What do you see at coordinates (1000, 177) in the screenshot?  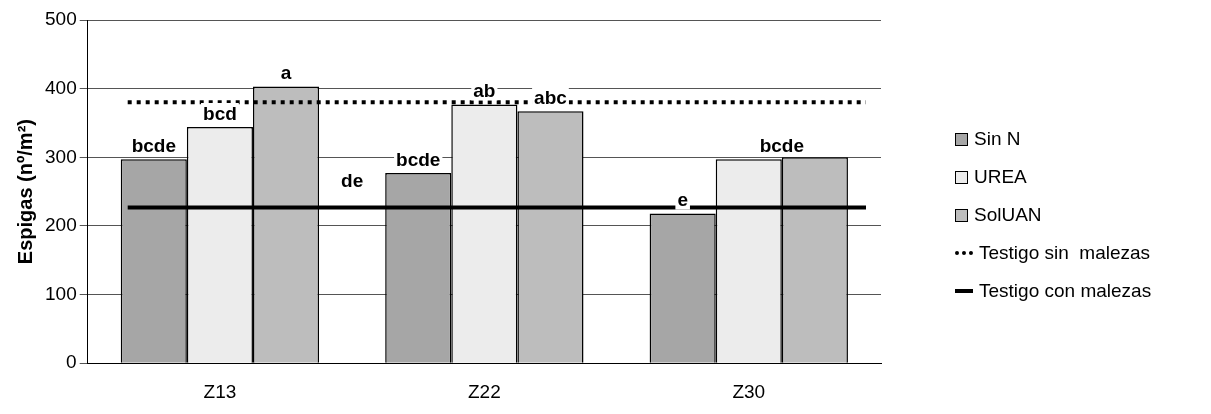 I see `legend-label: UREA` at bounding box center [1000, 177].